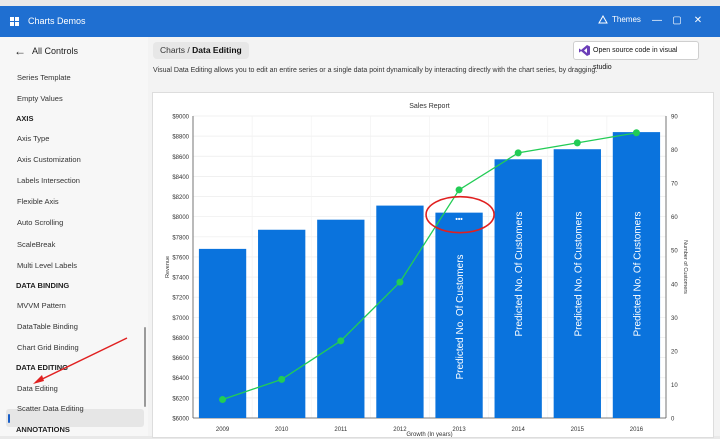 The image size is (720, 439). Describe the element at coordinates (180, 420) in the screenshot. I see `y-tick-label: $6000` at that location.